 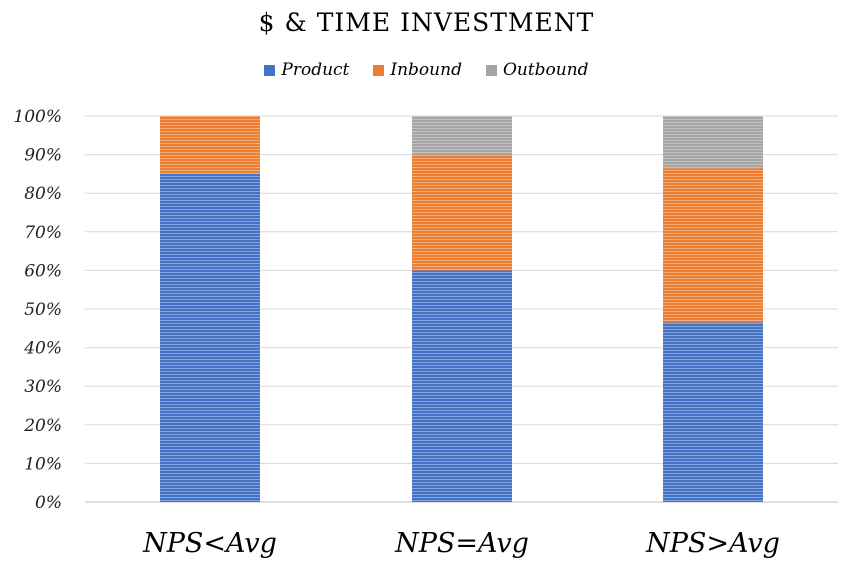 What do you see at coordinates (43, 310) in the screenshot?
I see `y-tick-label: 50%` at bounding box center [43, 310].